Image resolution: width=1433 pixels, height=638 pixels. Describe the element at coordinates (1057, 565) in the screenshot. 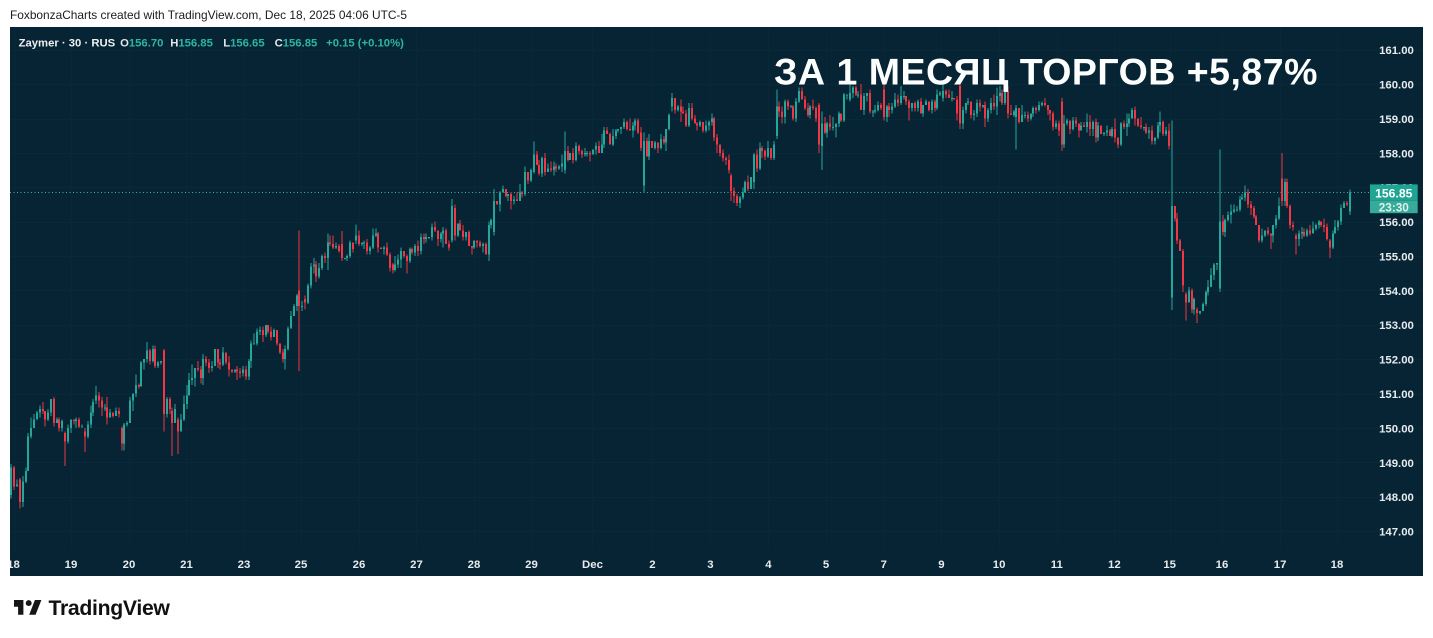

I see `svg-text: 11` at that location.